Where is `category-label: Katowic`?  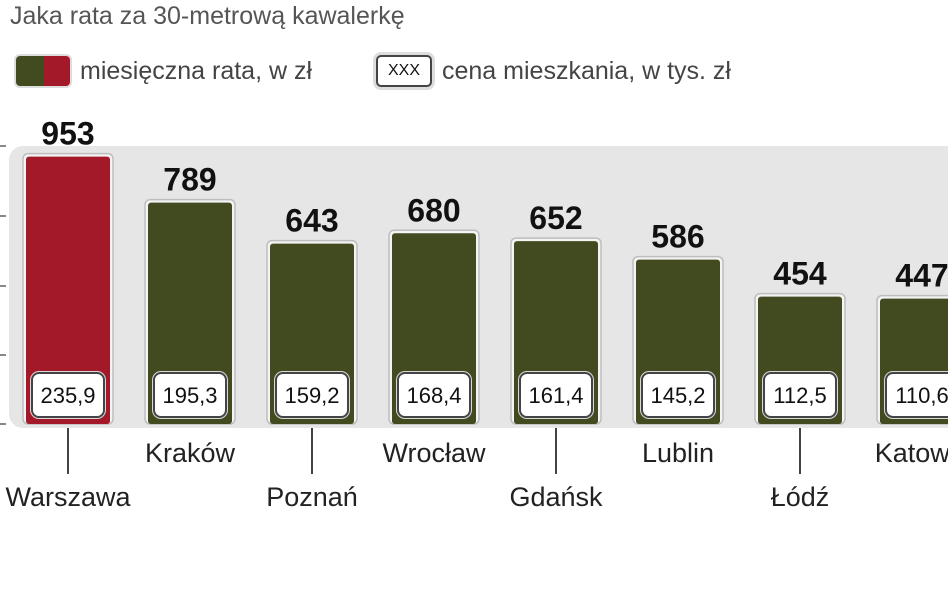
category-label: Katowic is located at coordinates (911, 453).